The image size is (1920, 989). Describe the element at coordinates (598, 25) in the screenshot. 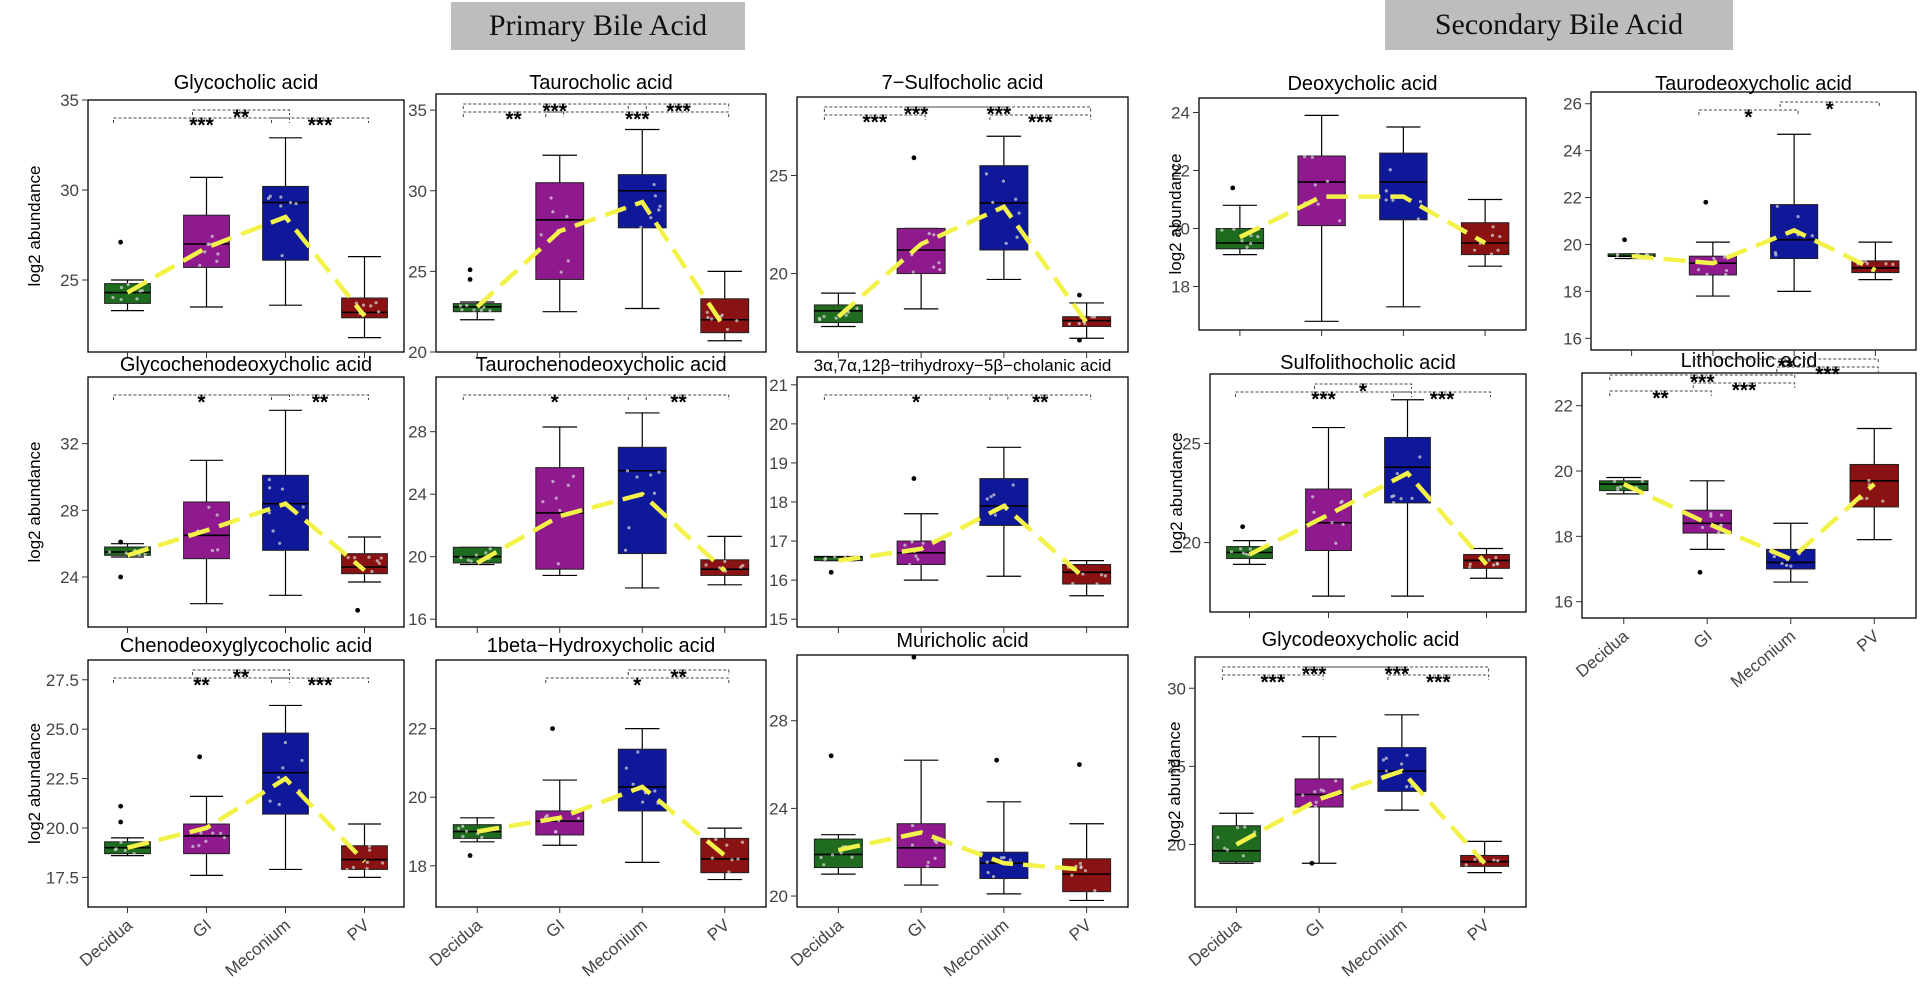

I see `primary-bile-acid-title: Primary Bile Acid` at that location.